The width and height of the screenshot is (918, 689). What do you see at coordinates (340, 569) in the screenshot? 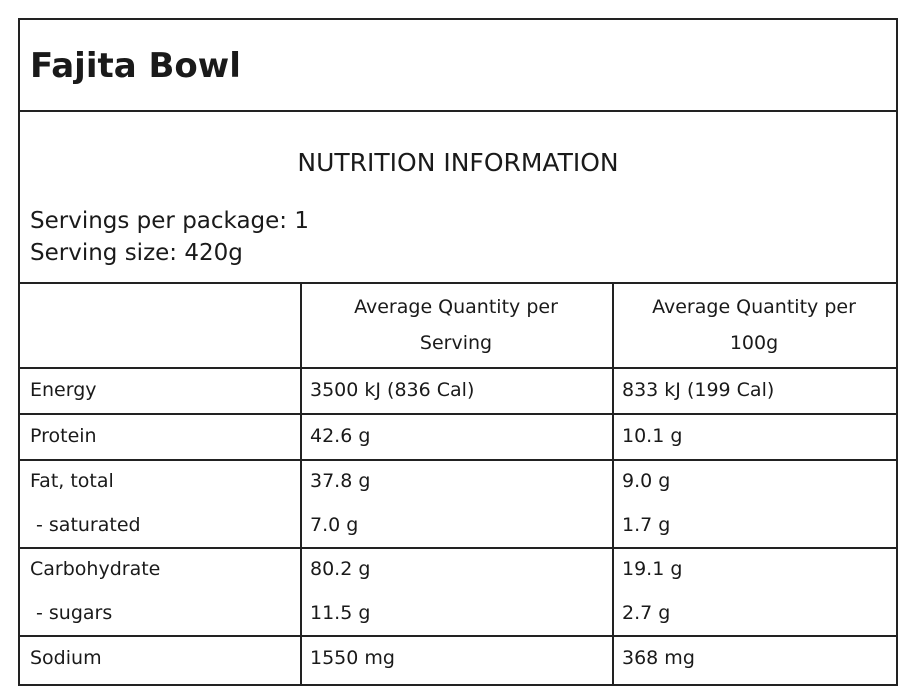
I see `nutrient-value: 80.2 g` at bounding box center [340, 569].